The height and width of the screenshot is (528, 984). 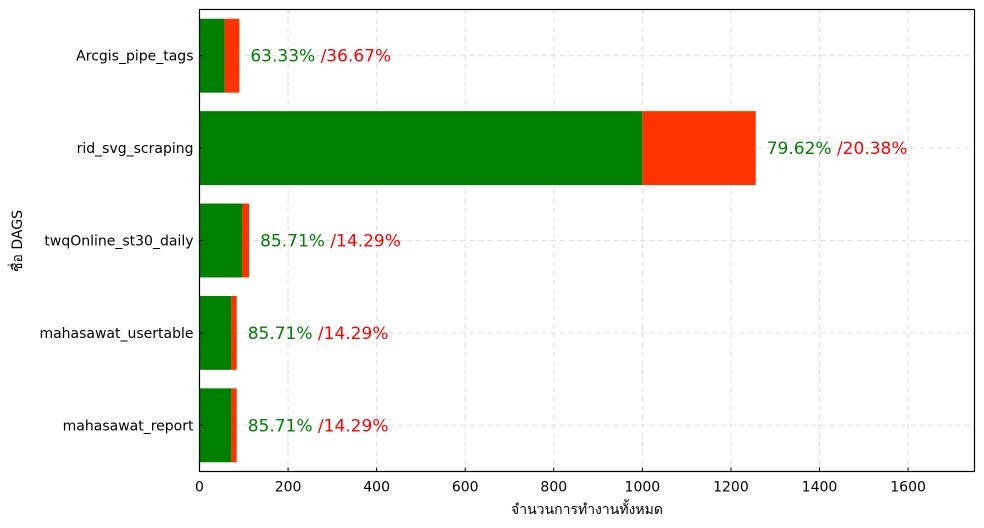 What do you see at coordinates (587, 508) in the screenshot?
I see `x-axis-title: จำนวนการทำงานทั้งหมด` at bounding box center [587, 508].